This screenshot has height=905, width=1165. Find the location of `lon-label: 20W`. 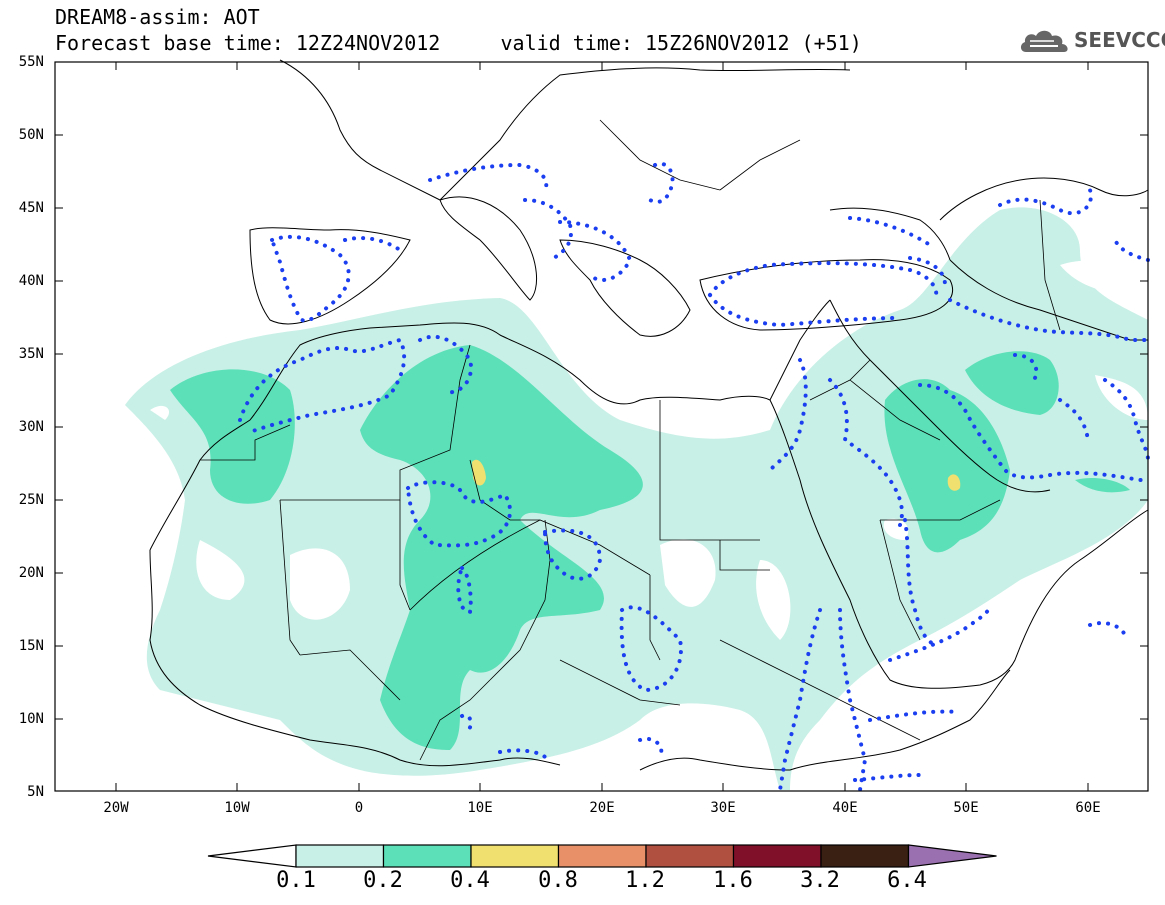

lon-label: 20W is located at coordinates (116, 808).